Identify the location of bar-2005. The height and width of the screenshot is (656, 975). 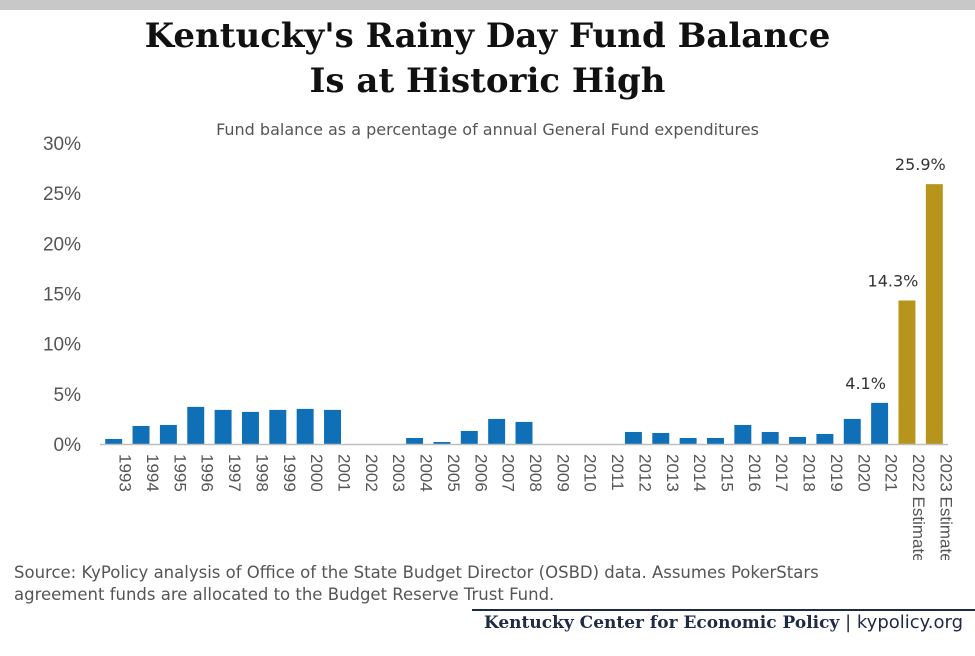
(442, 442).